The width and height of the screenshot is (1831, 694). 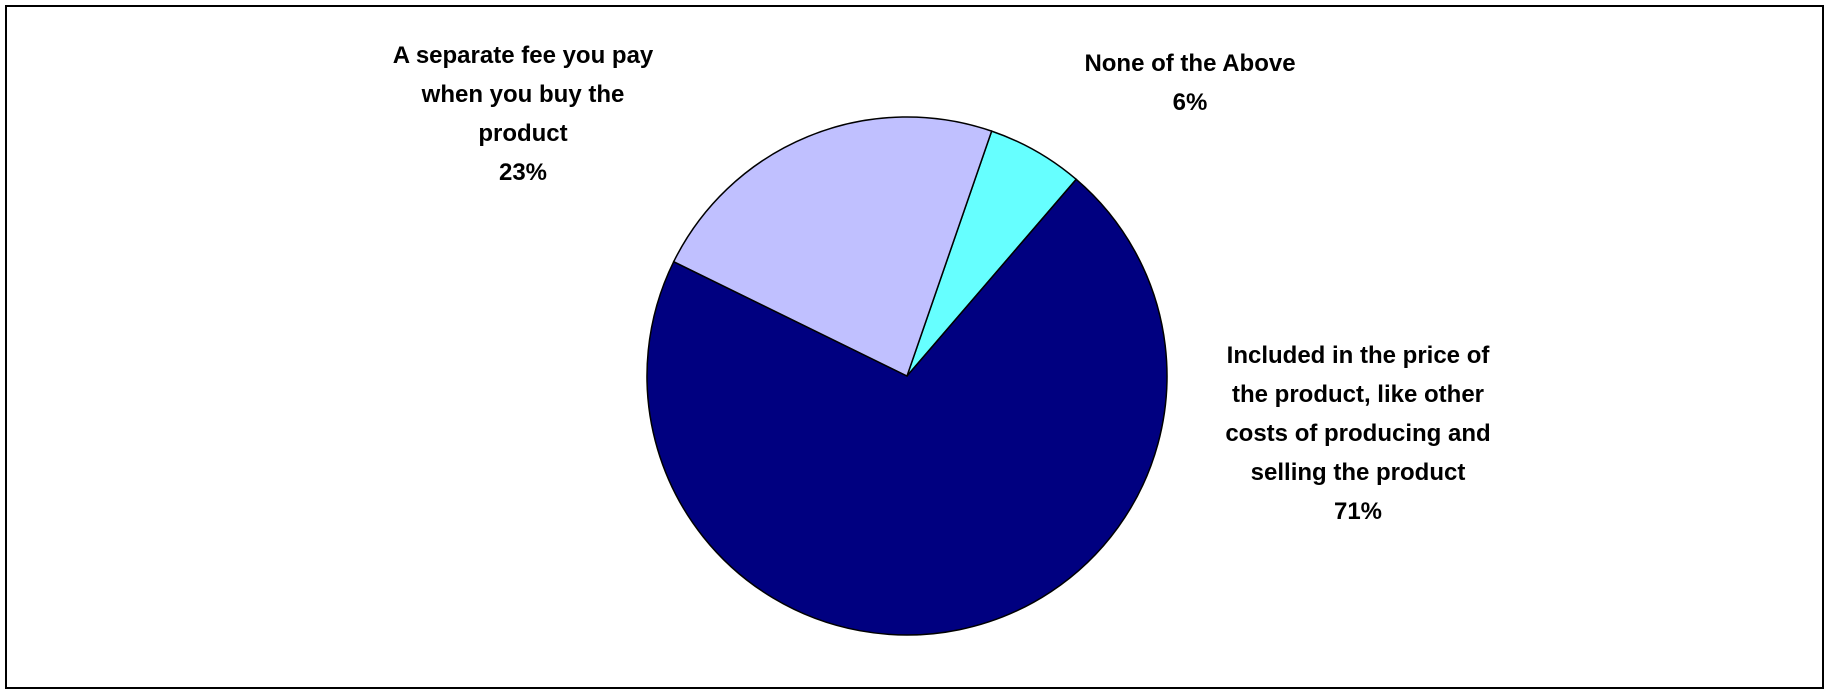 I want to click on pie-label-line: costs of producing and, so click(x=1357, y=433).